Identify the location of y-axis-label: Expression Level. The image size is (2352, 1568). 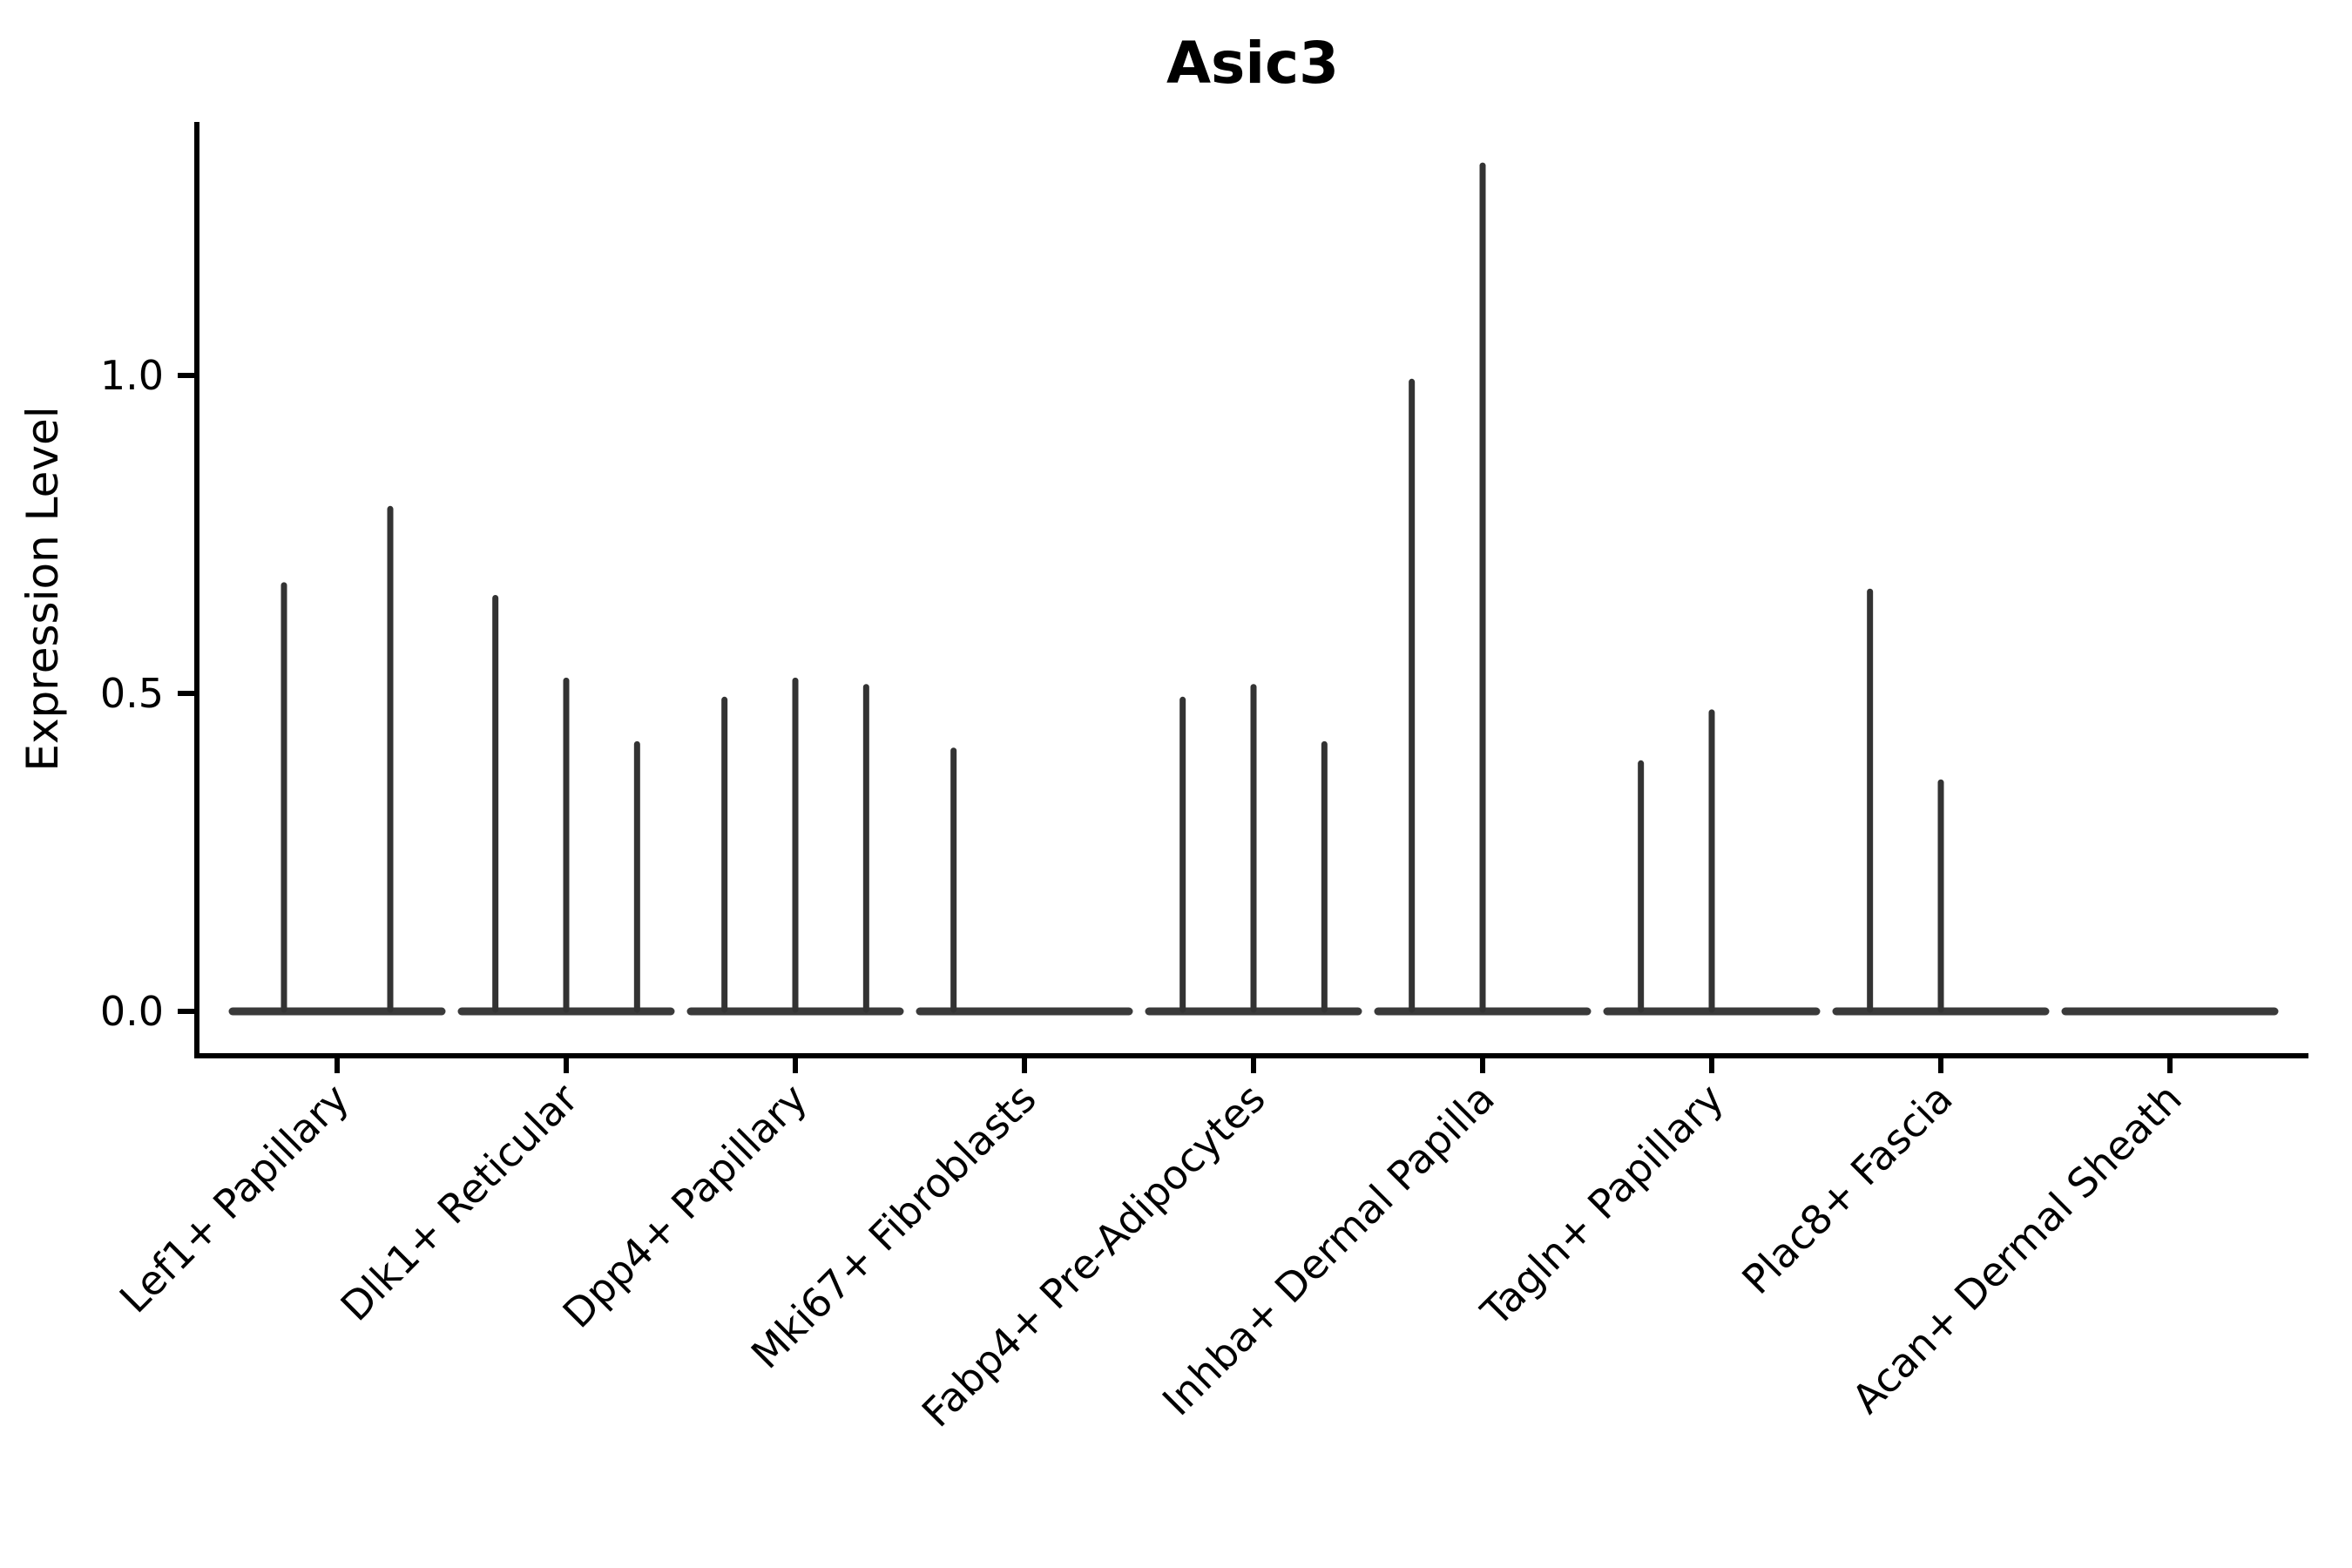
(42, 588).